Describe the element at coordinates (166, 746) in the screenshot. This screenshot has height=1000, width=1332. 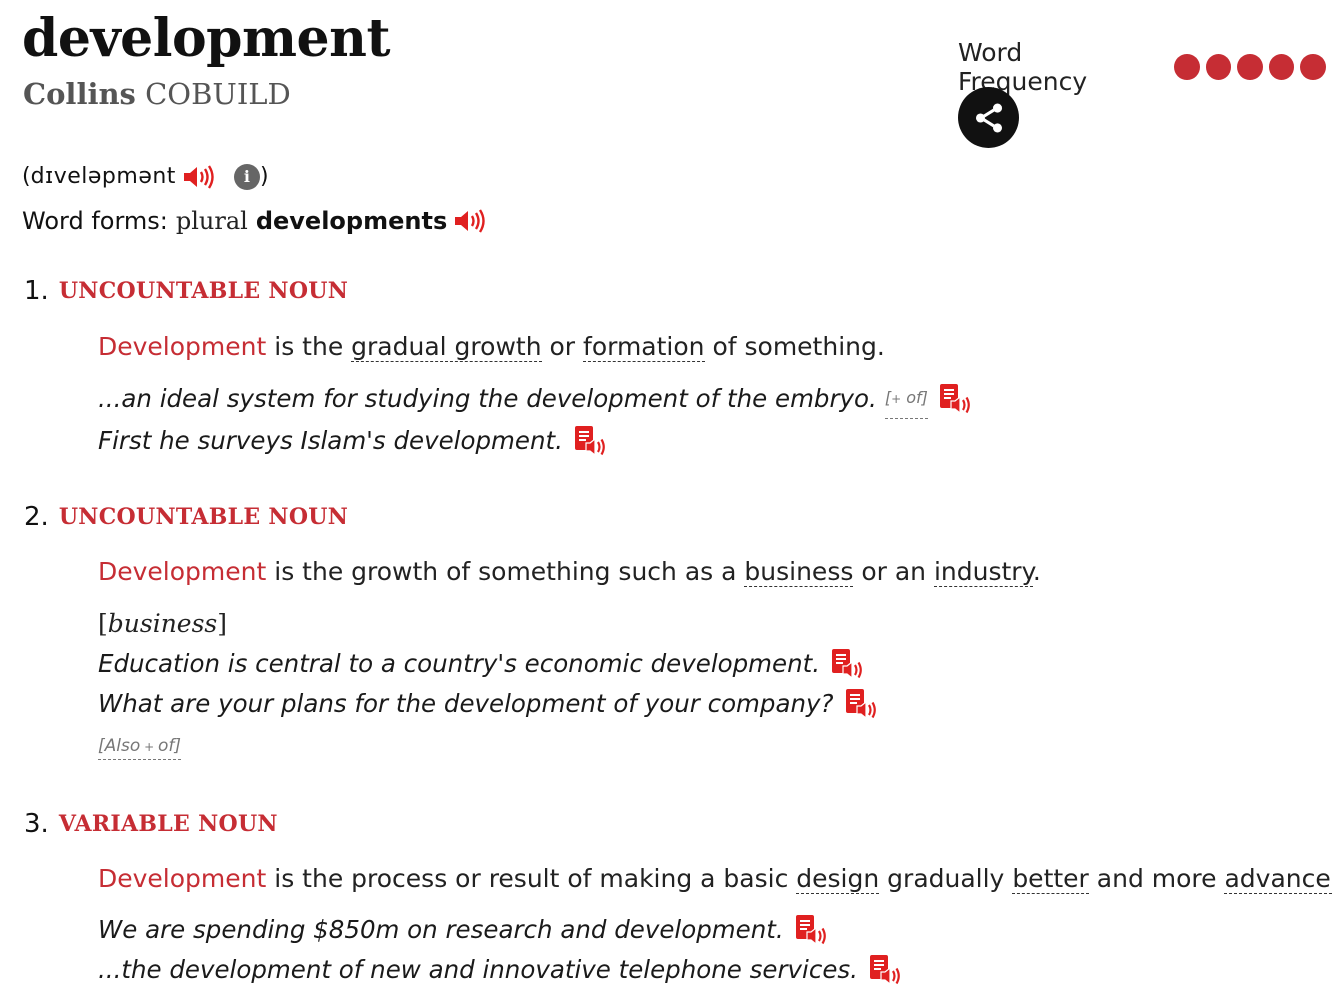
I see `also-of: of` at that location.